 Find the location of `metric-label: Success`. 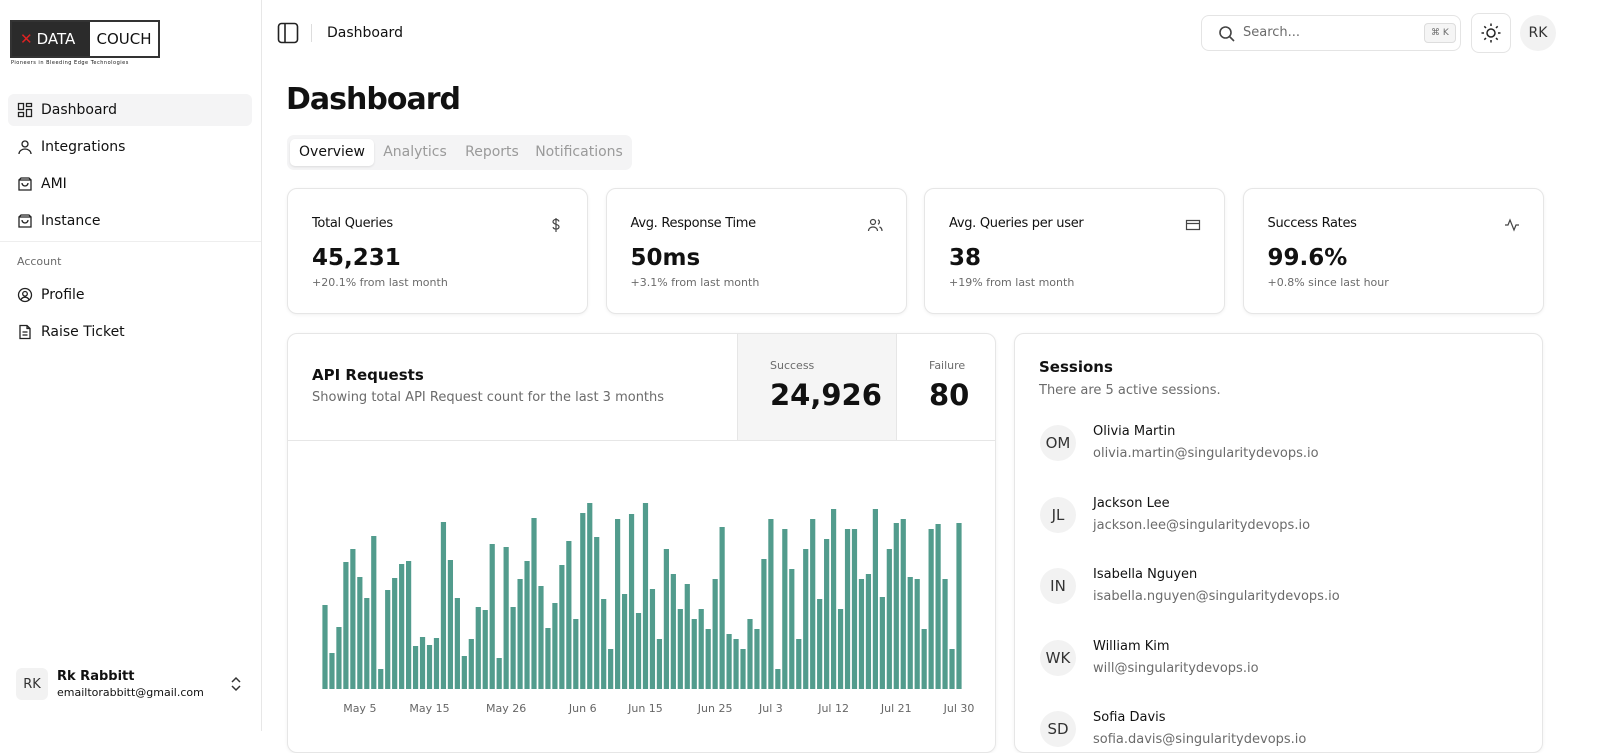

metric-label: Success is located at coordinates (792, 365).